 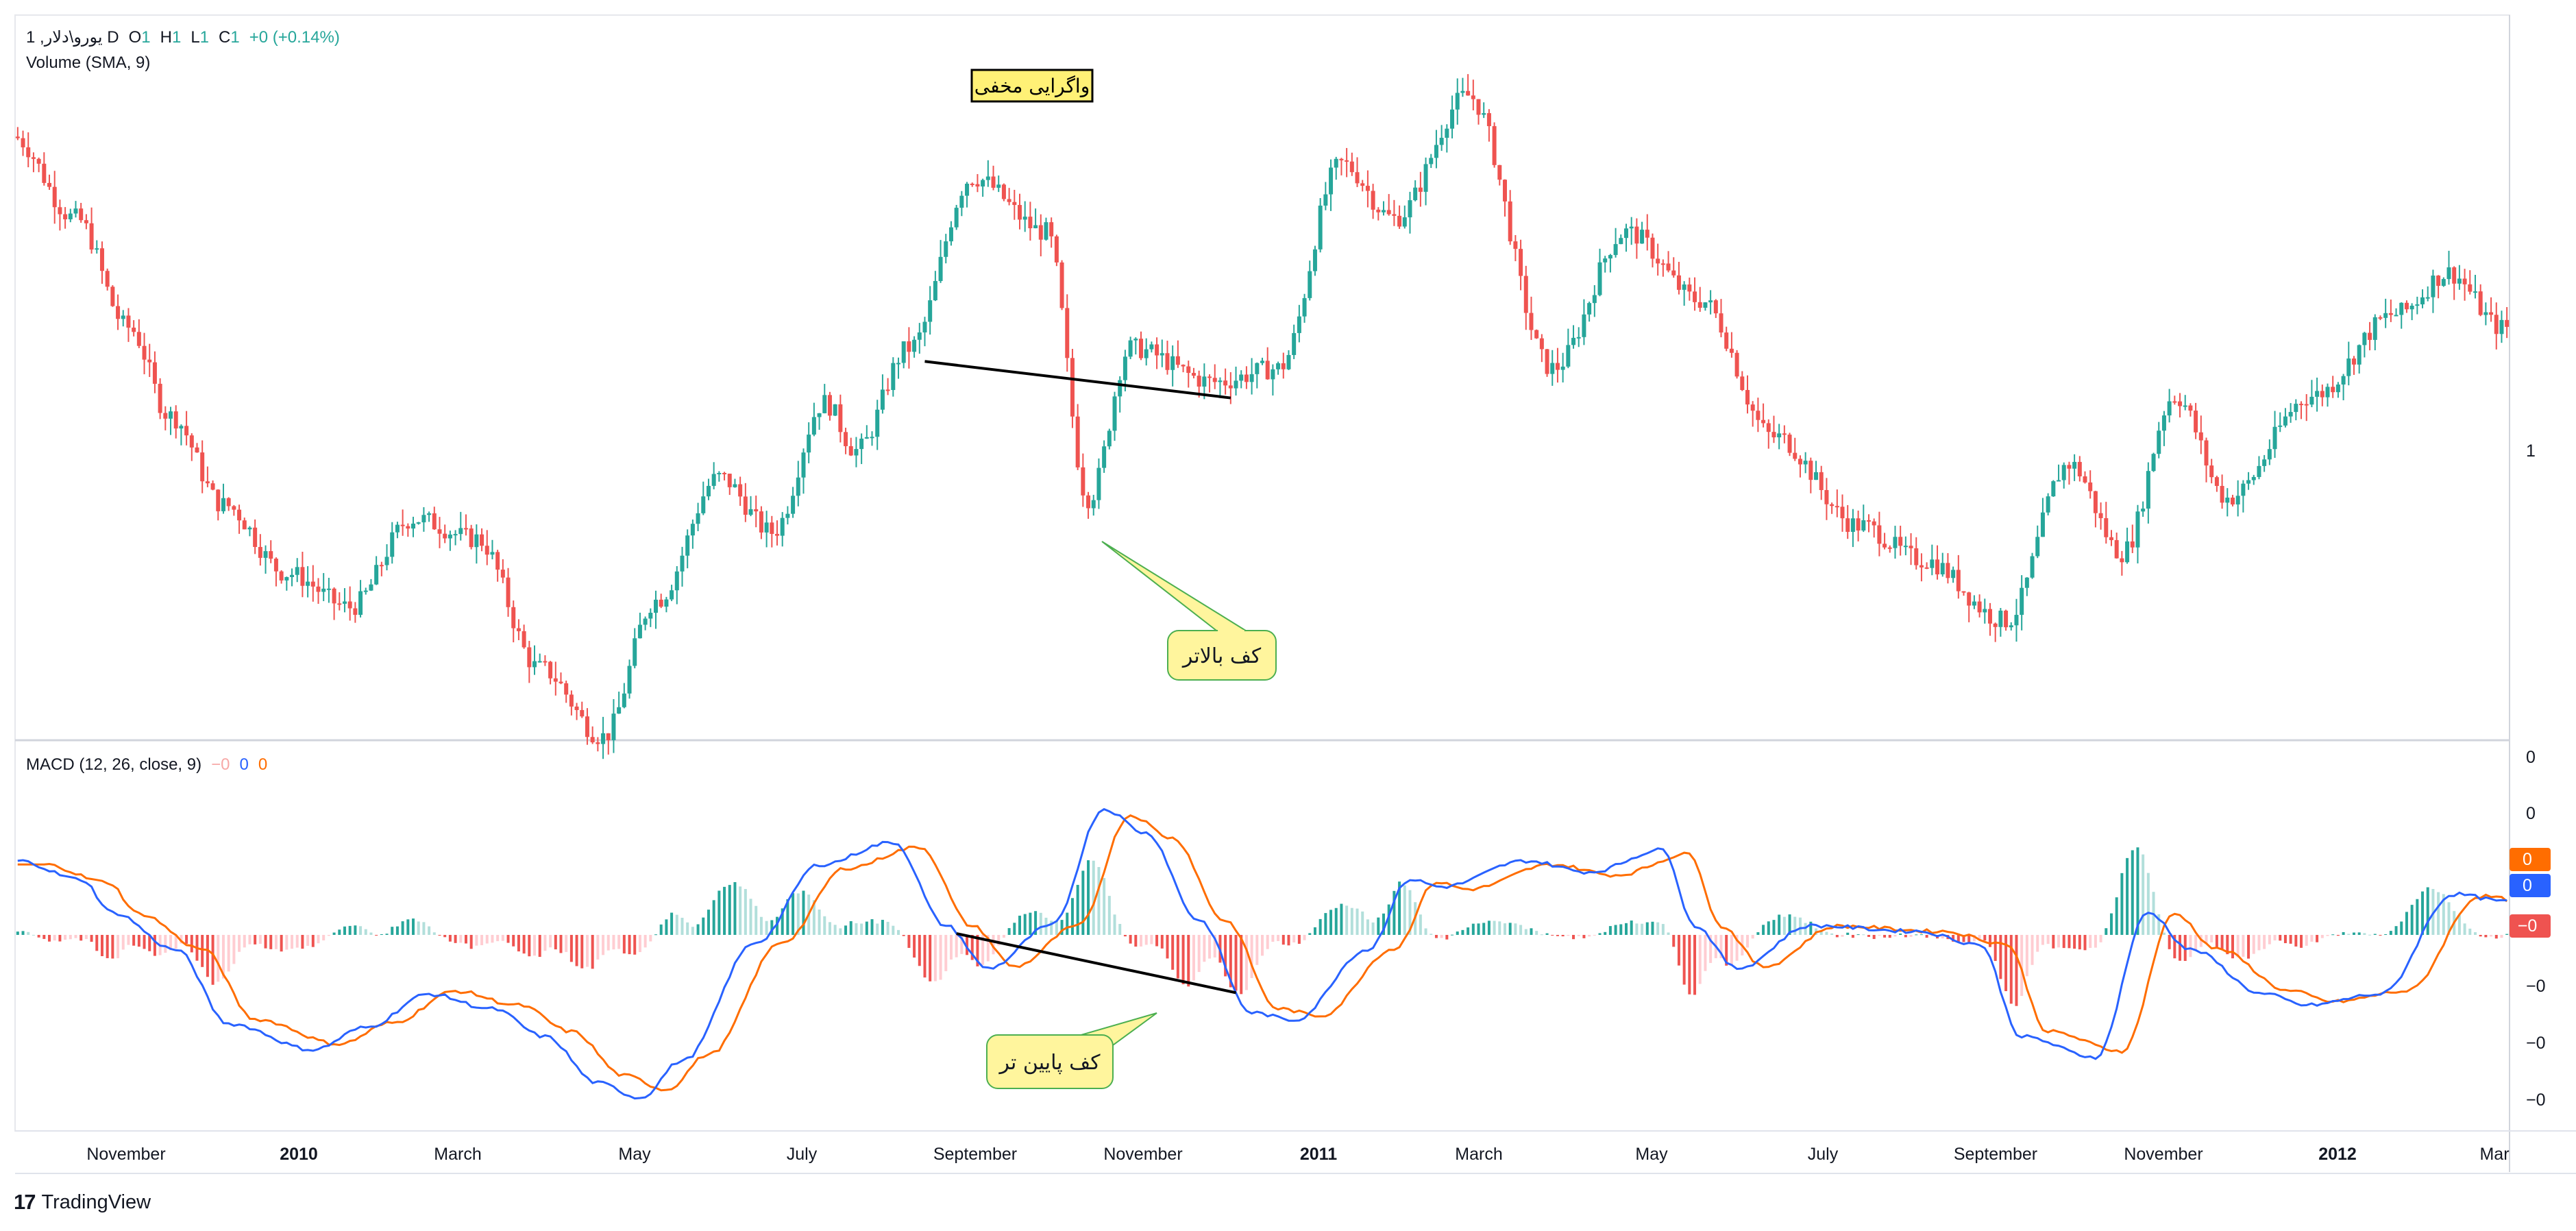 I want to click on tradingview-logo: 17 TradingView, so click(x=83, y=1202).